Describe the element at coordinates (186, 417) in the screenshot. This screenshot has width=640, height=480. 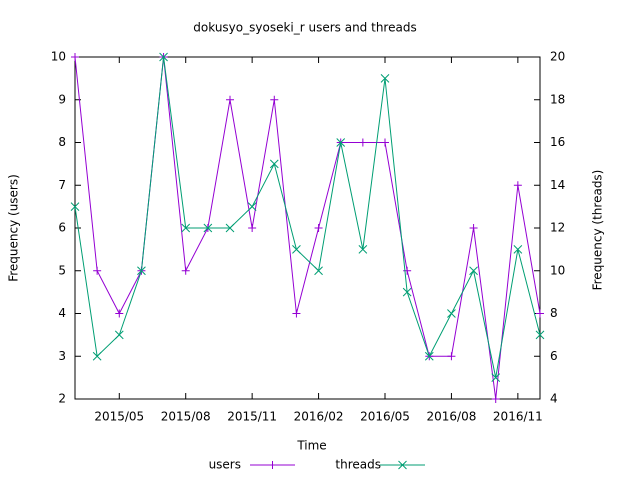
I see `x-tick-label: 2015/08` at that location.